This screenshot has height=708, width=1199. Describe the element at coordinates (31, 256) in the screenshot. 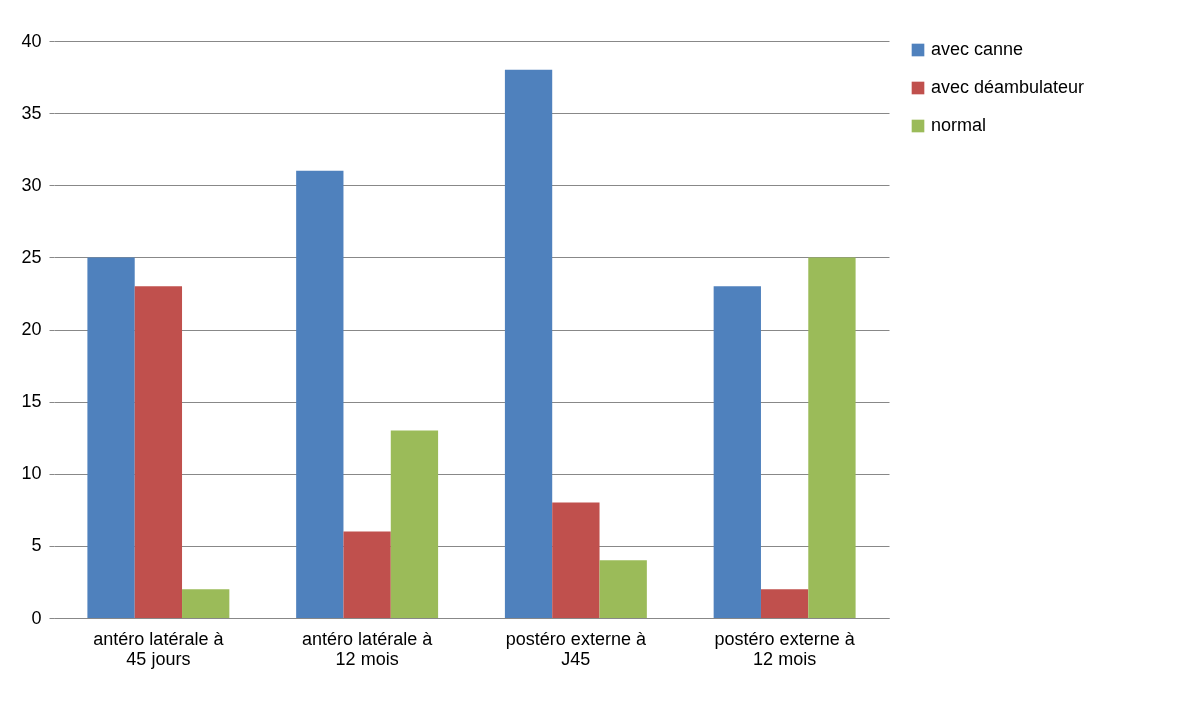

I see `y-tick-label: 25` at that location.